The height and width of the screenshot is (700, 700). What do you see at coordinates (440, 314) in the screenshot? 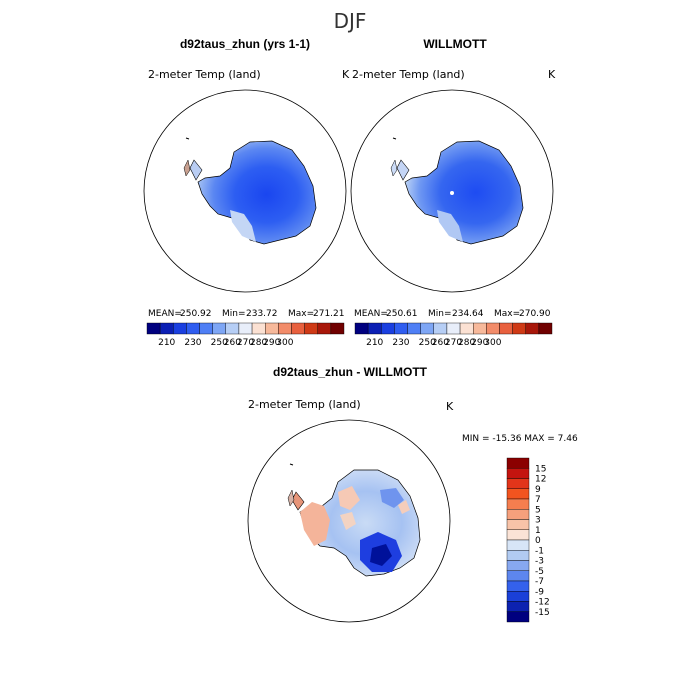
I see `right-min-label: Min=` at bounding box center [440, 314].